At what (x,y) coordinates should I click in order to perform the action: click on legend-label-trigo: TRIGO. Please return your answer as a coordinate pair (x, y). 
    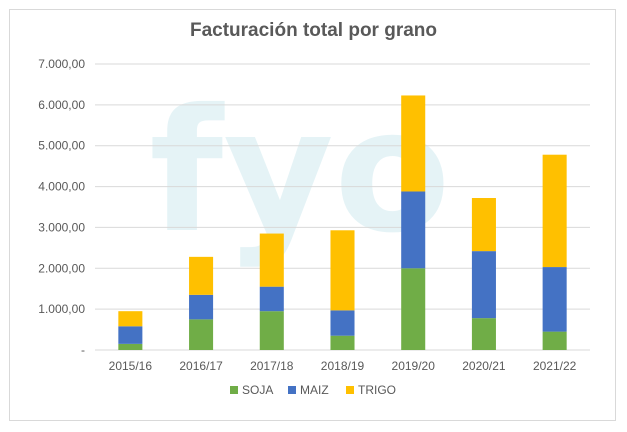
    Looking at the image, I should click on (377, 390).